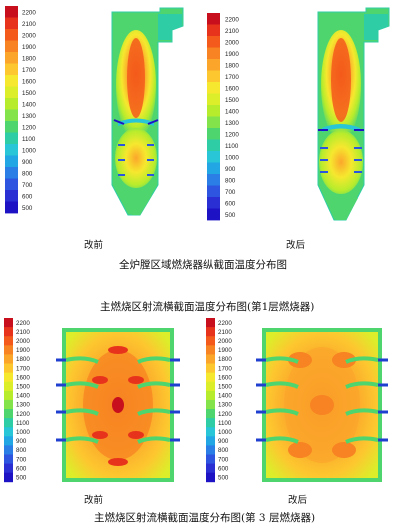 This screenshot has height=525, width=400. Describe the element at coordinates (147, 111) in the screenshot. I see `furnace-section-before` at that location.